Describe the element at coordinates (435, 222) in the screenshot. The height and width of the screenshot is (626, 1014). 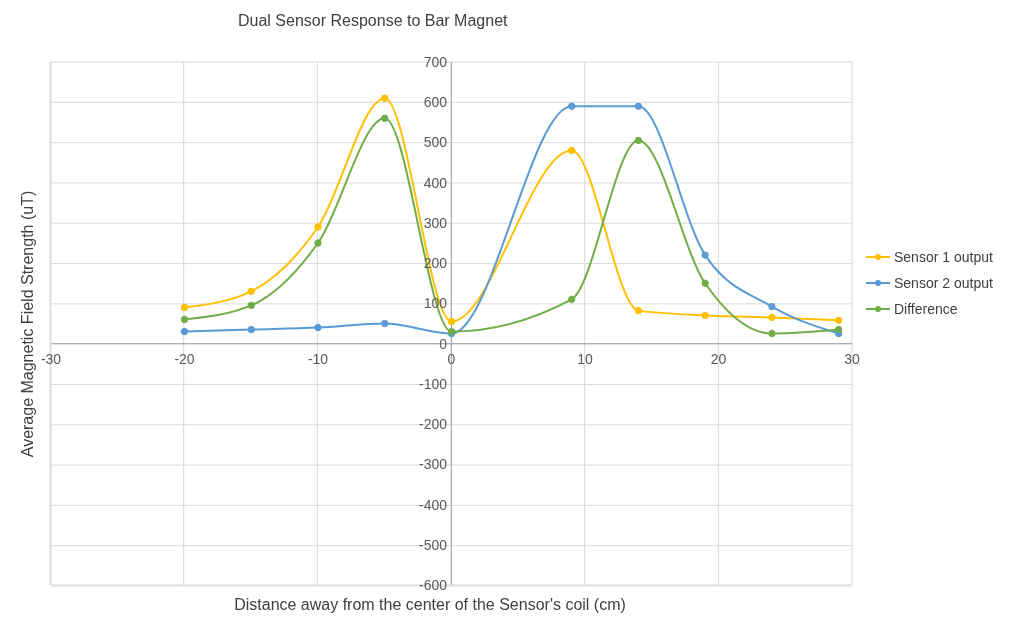
I see `y-tick-label: 300` at that location.